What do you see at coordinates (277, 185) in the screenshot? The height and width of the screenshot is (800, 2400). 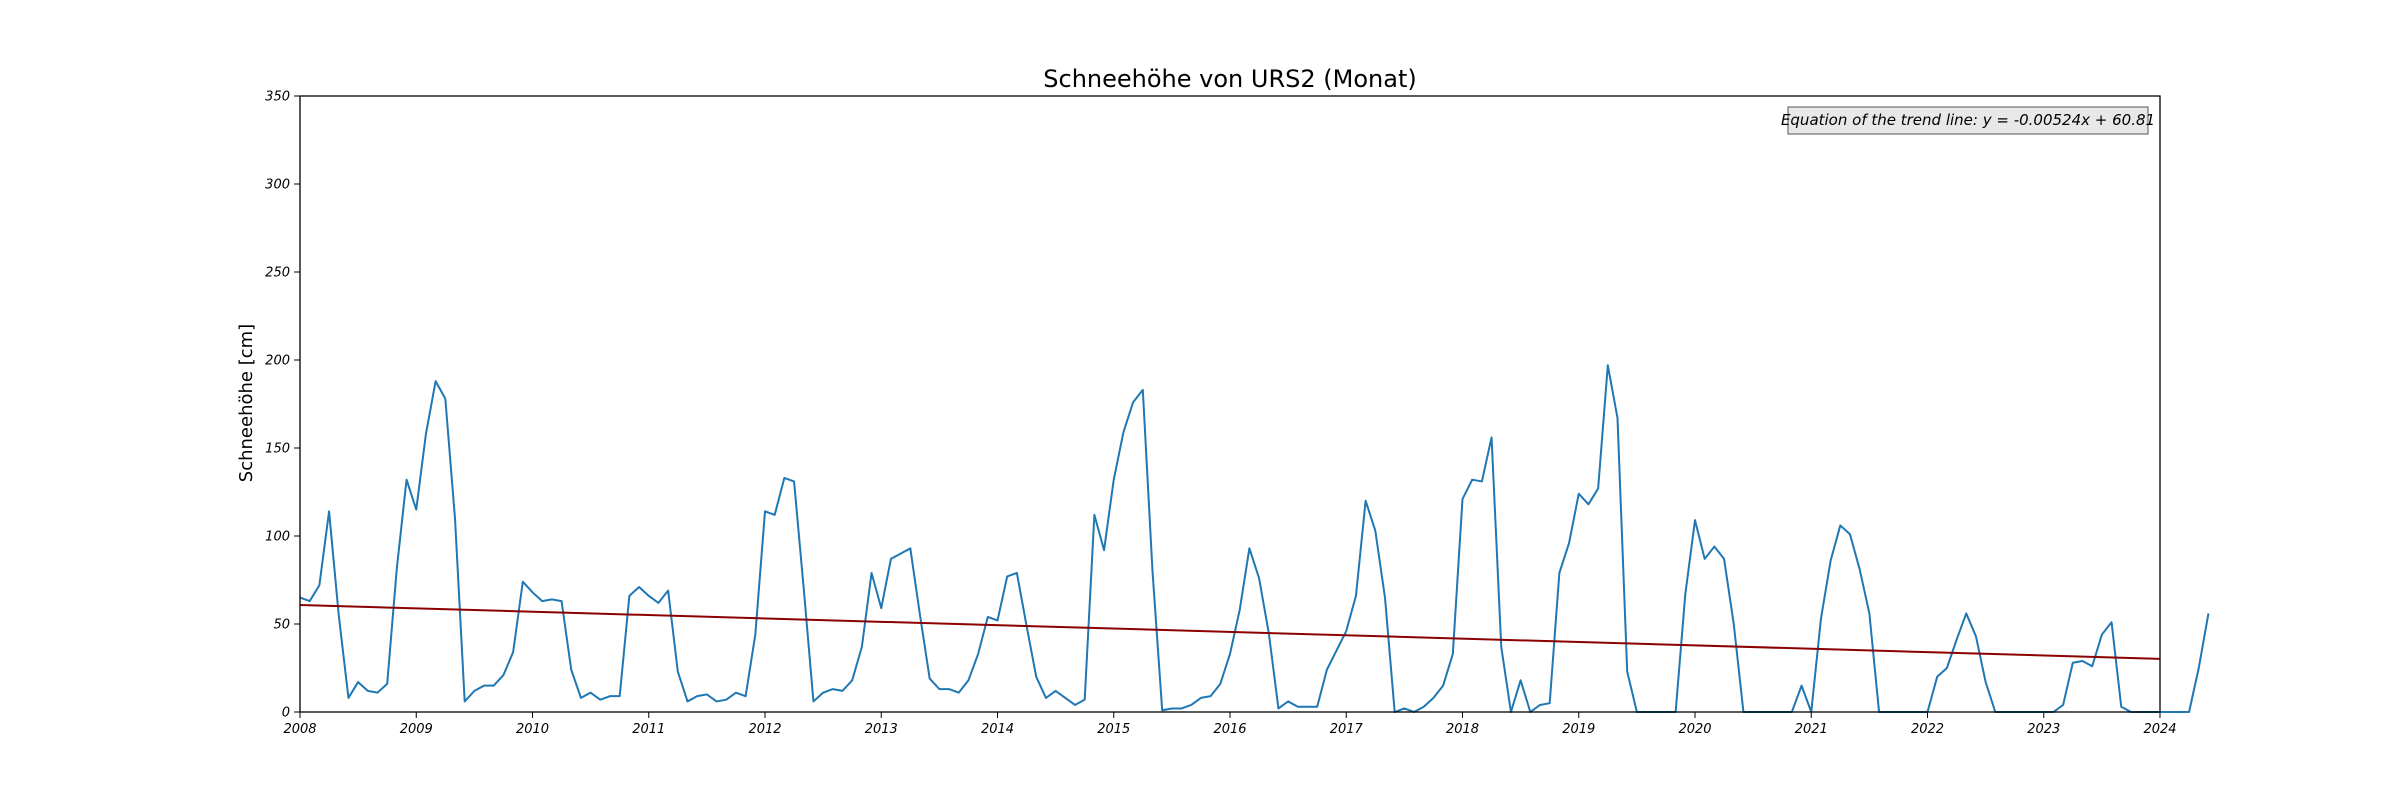 I see `y-tick-label: 300` at bounding box center [277, 185].